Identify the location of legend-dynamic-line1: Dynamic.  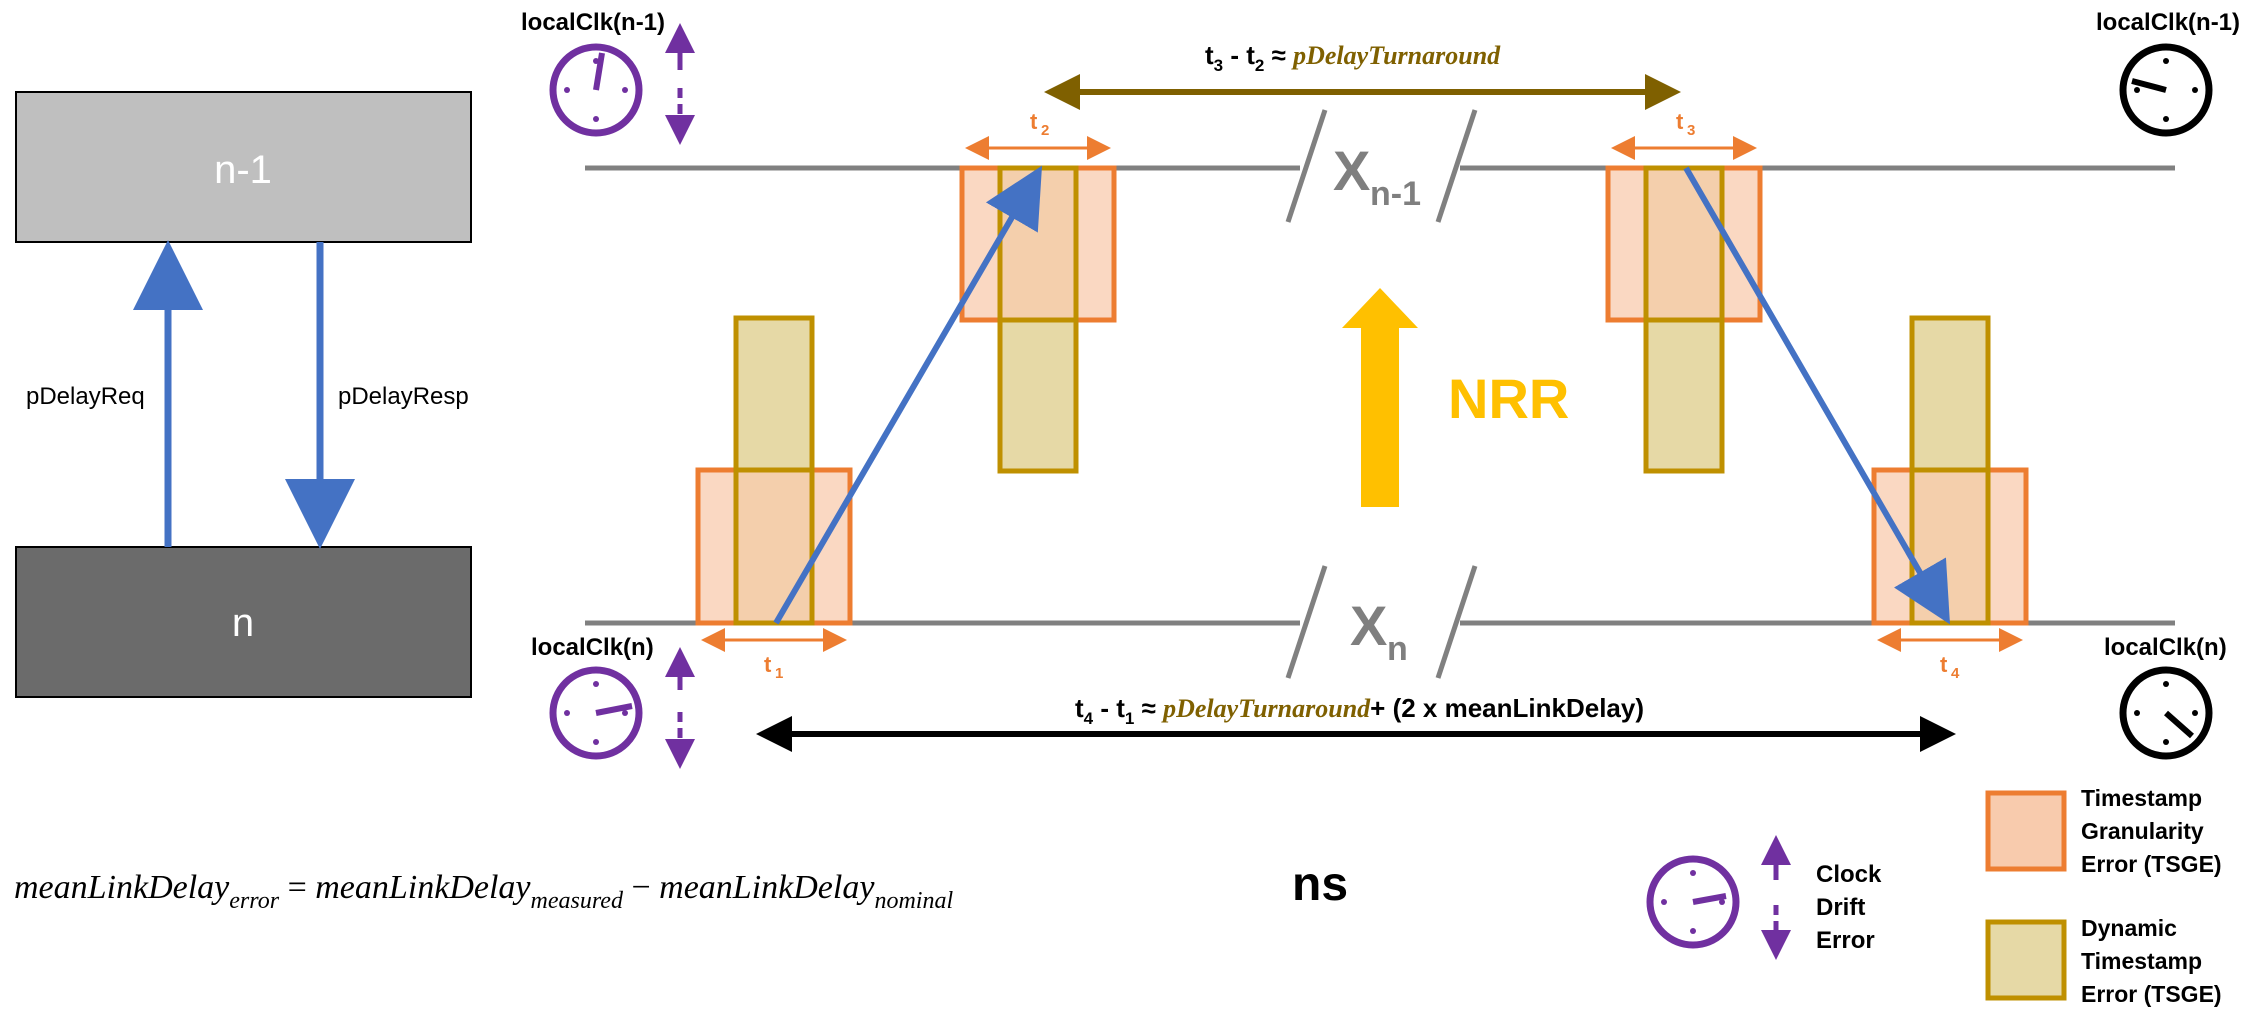
(2129, 928).